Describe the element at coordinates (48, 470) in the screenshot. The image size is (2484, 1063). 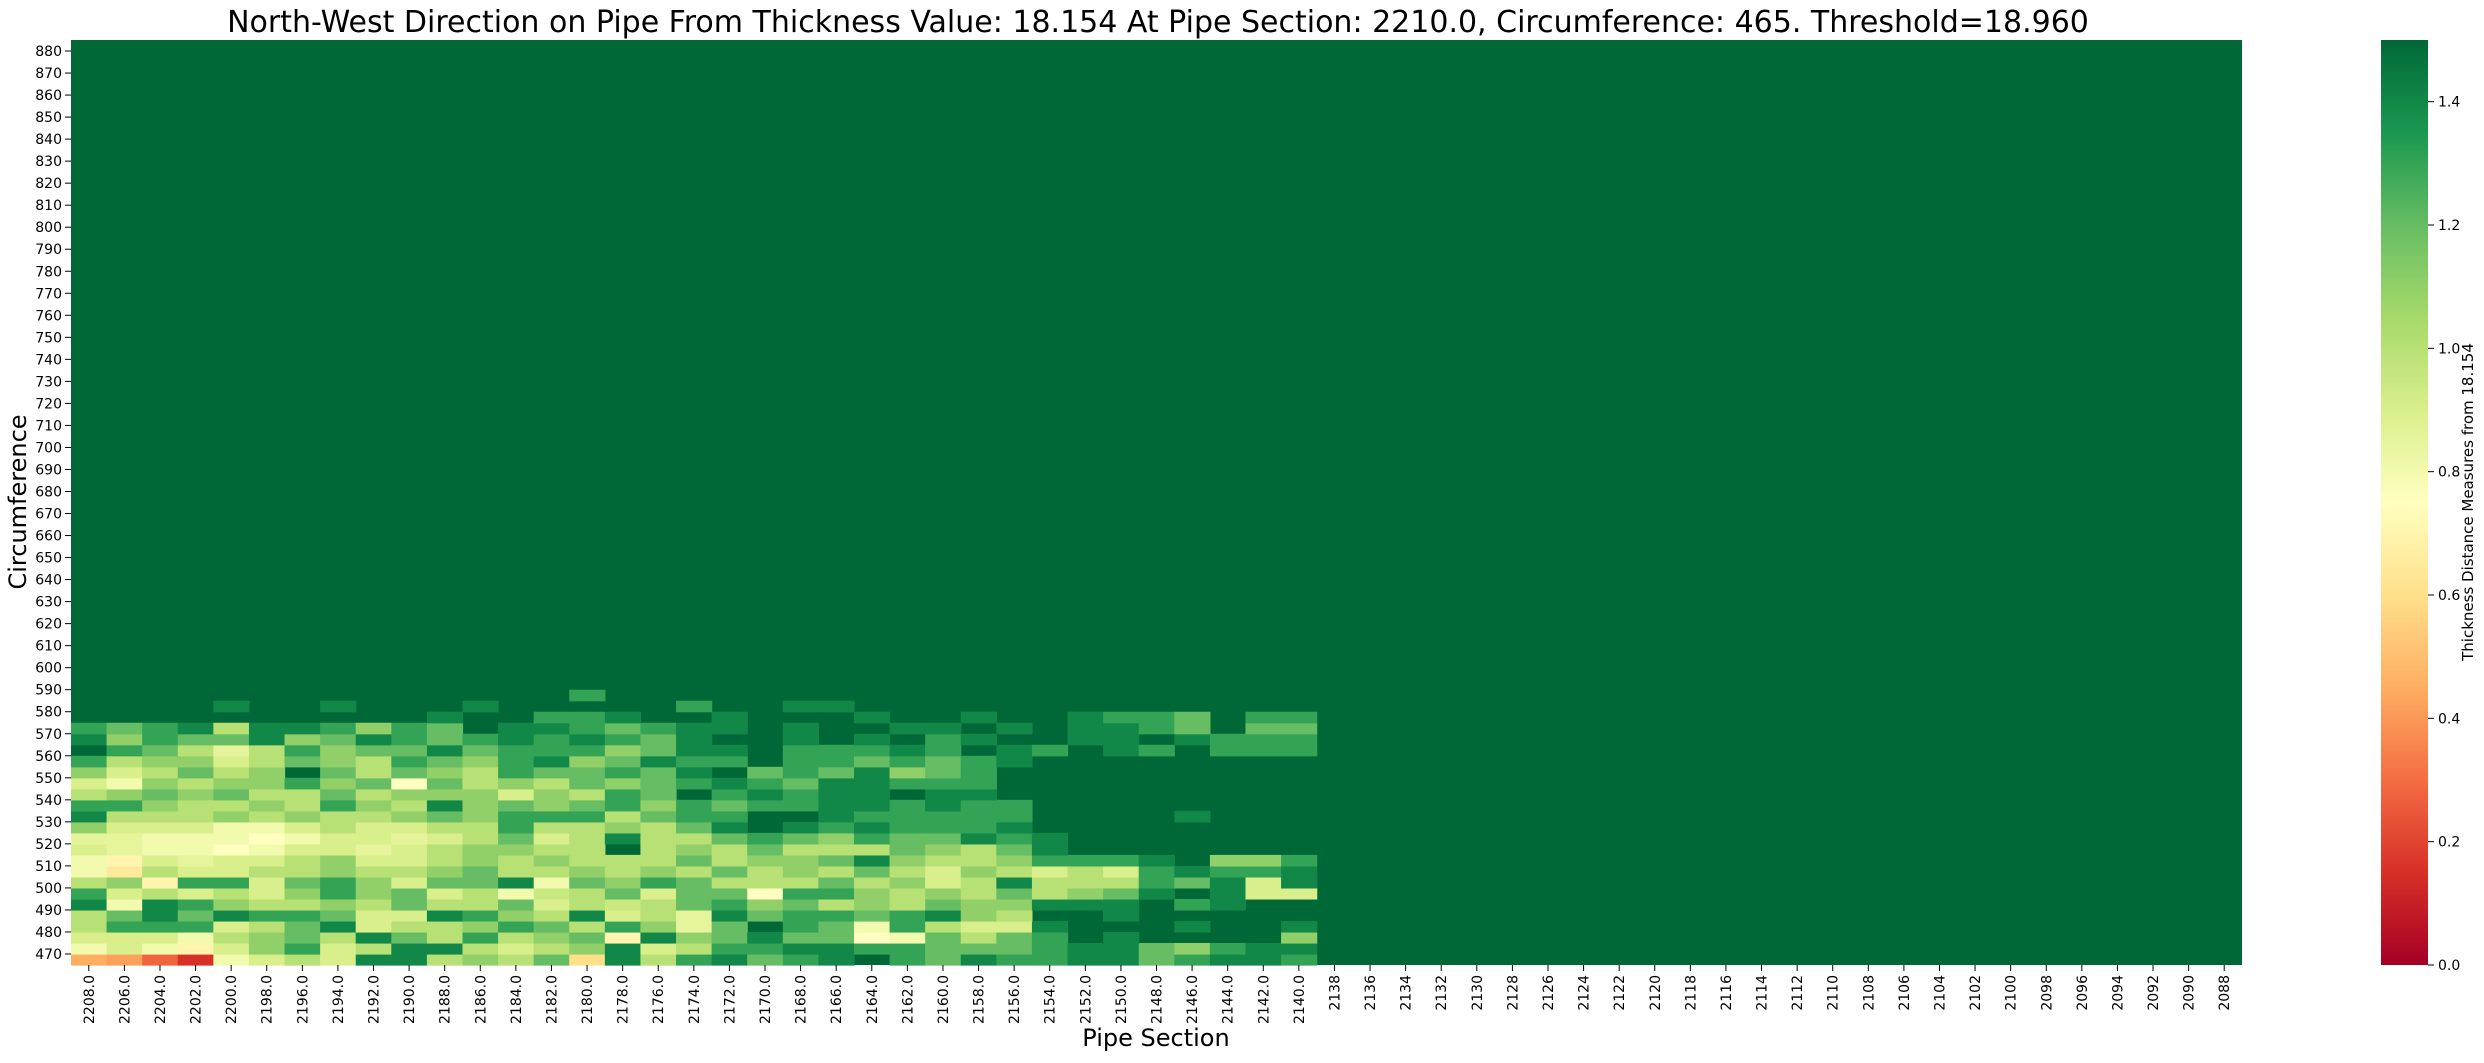
I see `y-tick-label: 690` at that location.